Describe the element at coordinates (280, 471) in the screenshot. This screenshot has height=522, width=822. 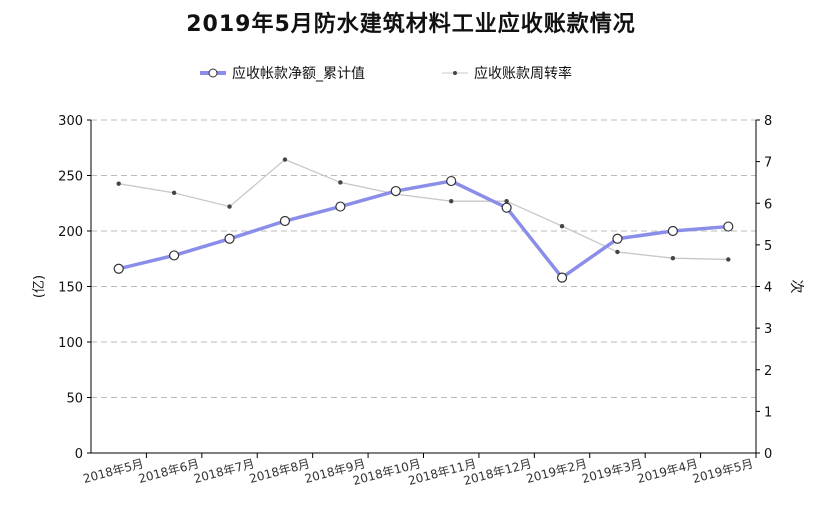
I see `x-tick-label: 2018年8月` at that location.